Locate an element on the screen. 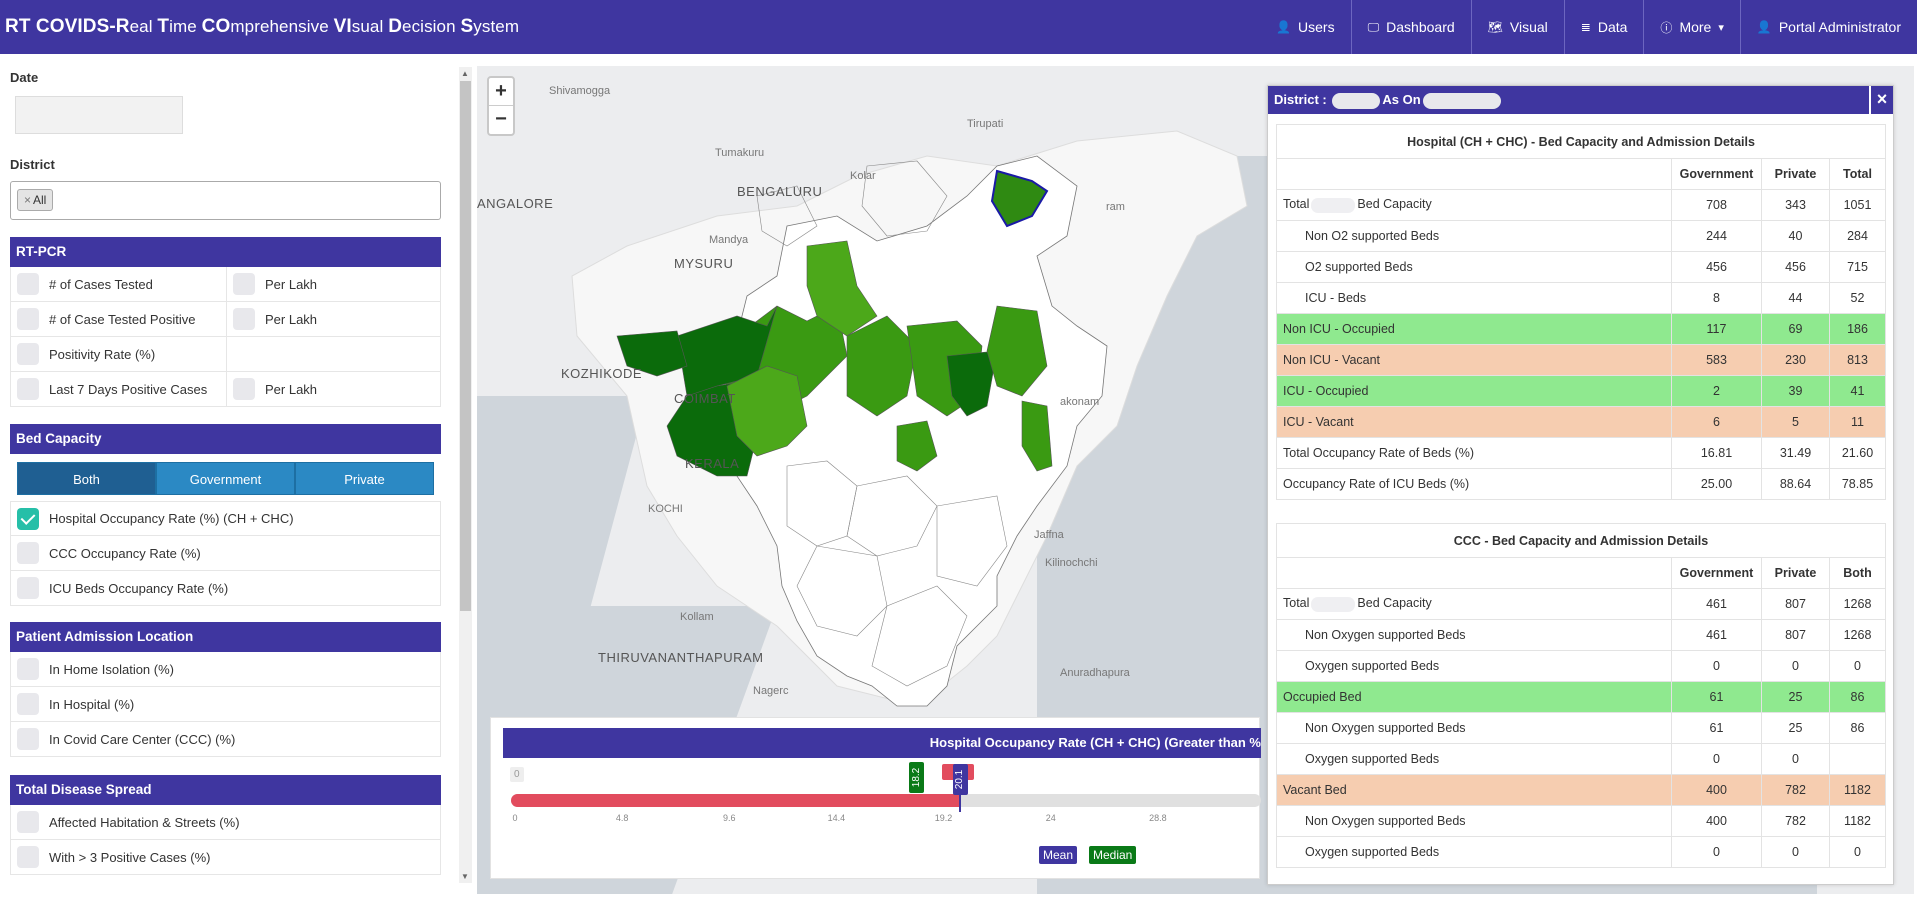 The image size is (1917, 912). rtpcr-option: Last 7 Days Positive Cases is located at coordinates (119, 389).